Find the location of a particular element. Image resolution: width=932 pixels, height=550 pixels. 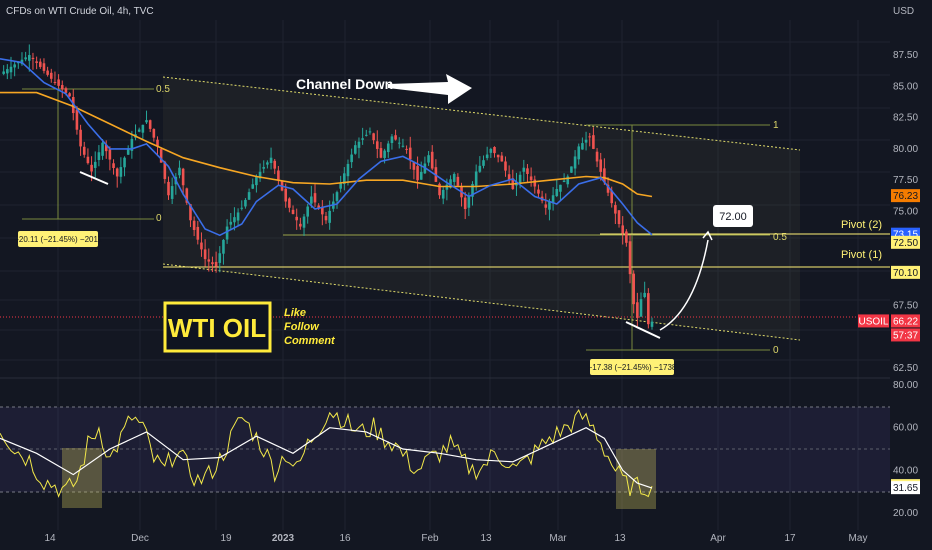

logo-text: WTI OIL is located at coordinates (217, 328).